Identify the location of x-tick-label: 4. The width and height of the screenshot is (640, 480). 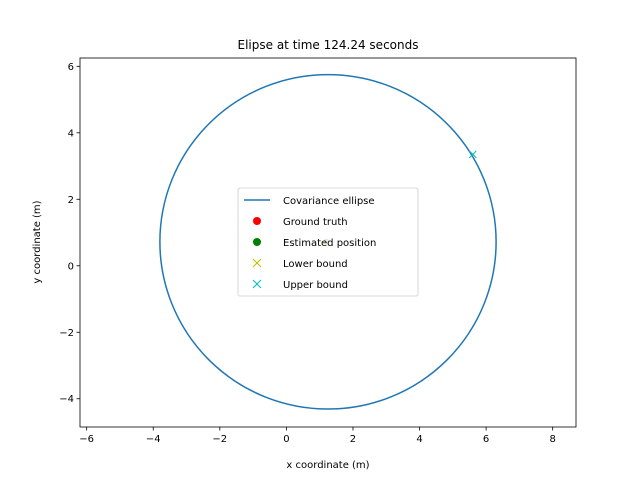
(419, 439).